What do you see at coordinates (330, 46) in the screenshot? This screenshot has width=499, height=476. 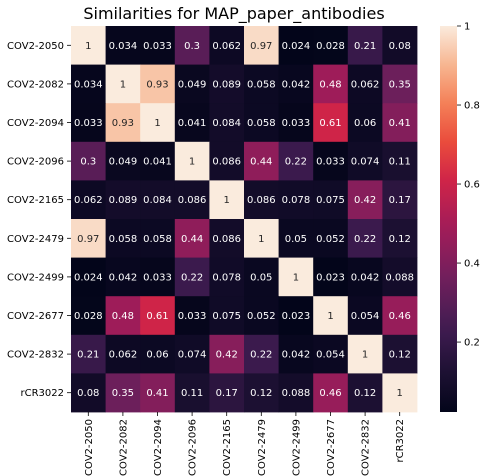 I see `cell-value-label: 0.028` at bounding box center [330, 46].